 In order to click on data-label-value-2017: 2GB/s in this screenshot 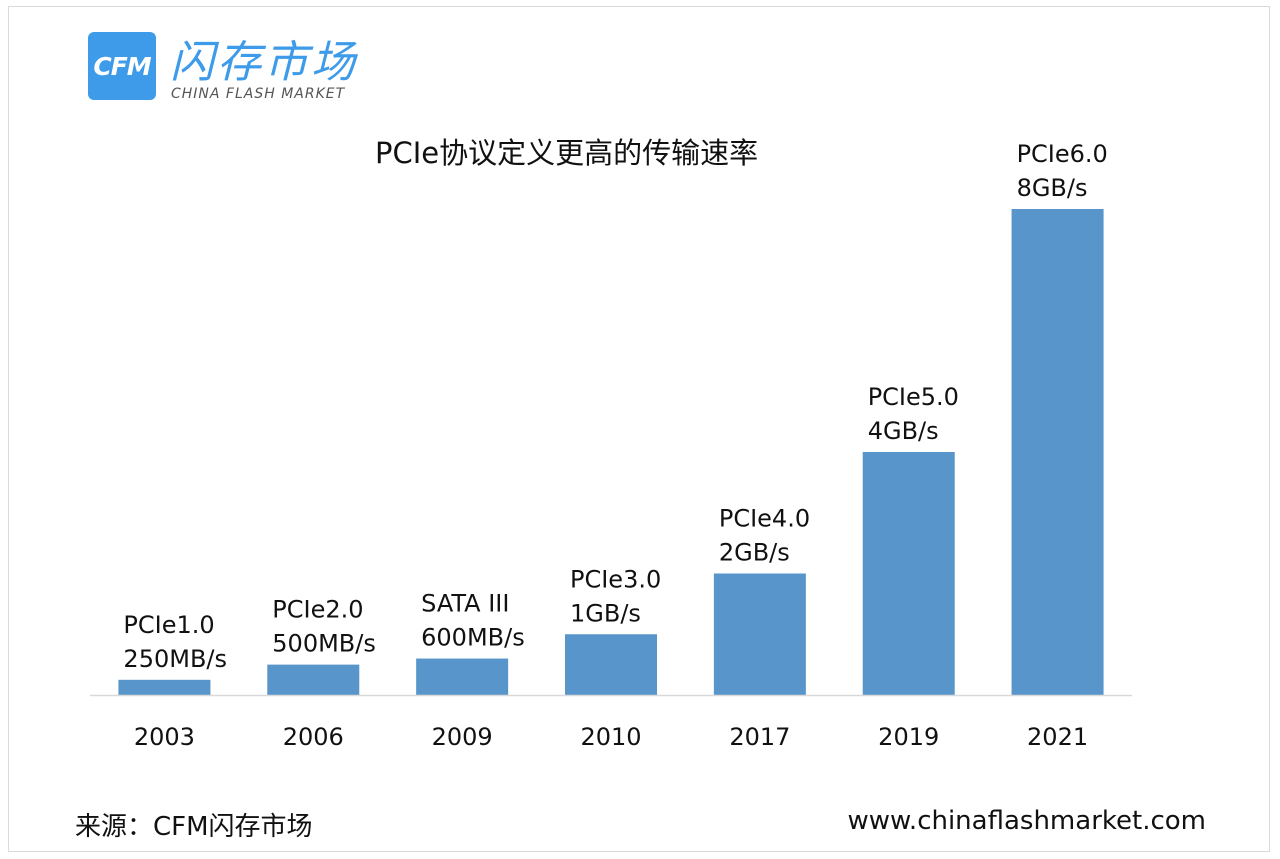, I will do `click(754, 553)`.